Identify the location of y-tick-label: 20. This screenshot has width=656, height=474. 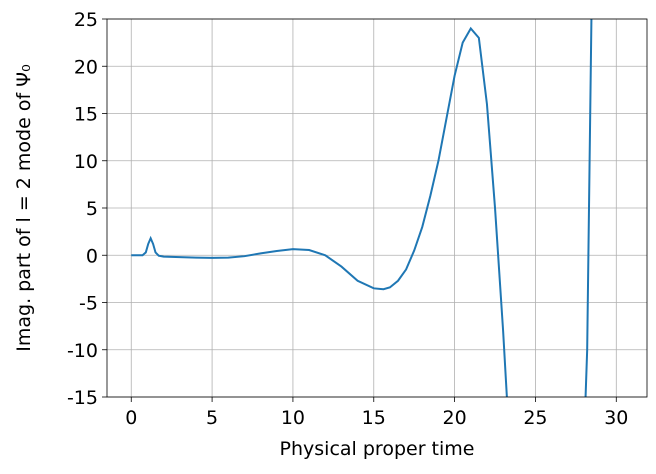
(86, 67).